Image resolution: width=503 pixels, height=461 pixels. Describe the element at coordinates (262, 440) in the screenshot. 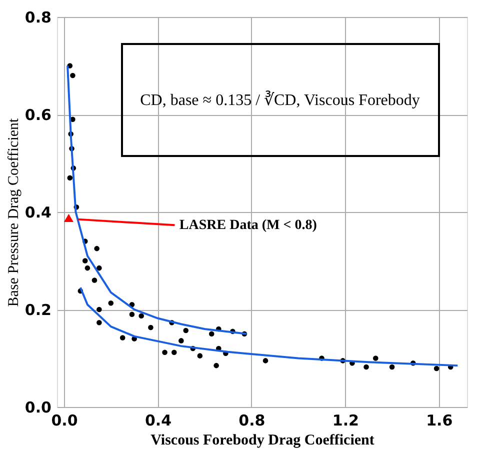

I see `x-axis-title: Viscous Forebody Drag Coefficient` at that location.